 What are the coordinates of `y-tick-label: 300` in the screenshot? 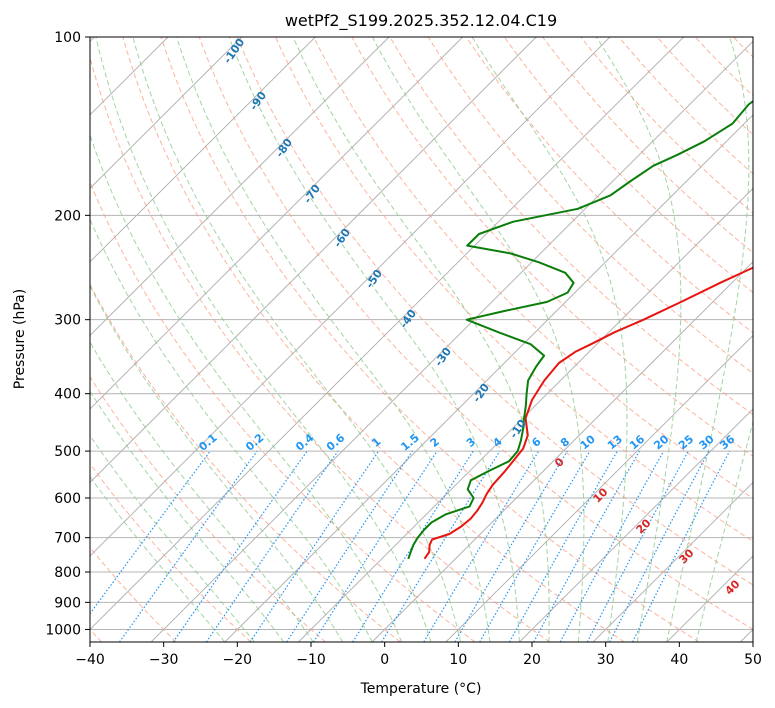 It's located at (67, 321).